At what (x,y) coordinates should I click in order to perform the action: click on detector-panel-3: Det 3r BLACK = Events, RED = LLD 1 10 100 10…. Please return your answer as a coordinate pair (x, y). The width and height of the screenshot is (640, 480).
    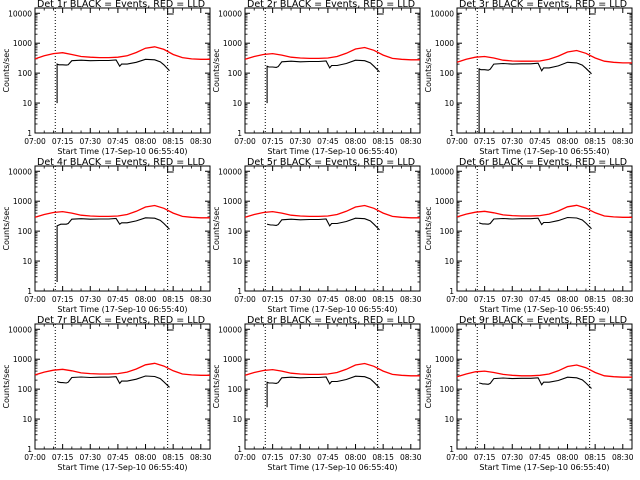
    Looking at the image, I should click on (529, 78).